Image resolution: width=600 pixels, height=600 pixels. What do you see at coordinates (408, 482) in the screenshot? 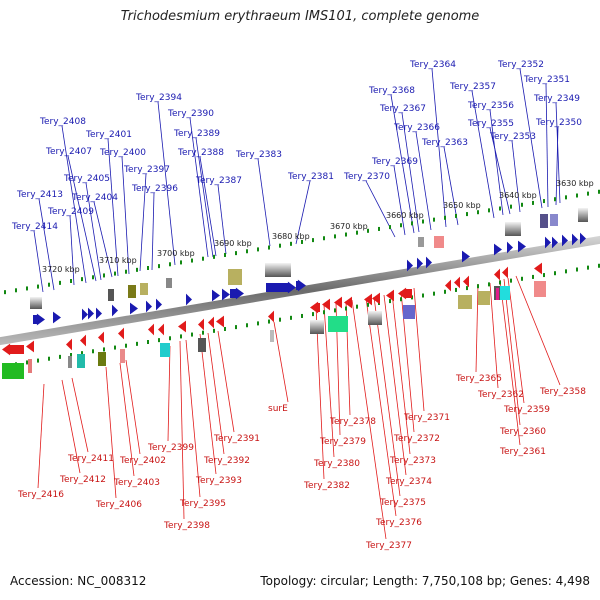
I see `gene-label-reverse: Tery_2374` at bounding box center [408, 482].